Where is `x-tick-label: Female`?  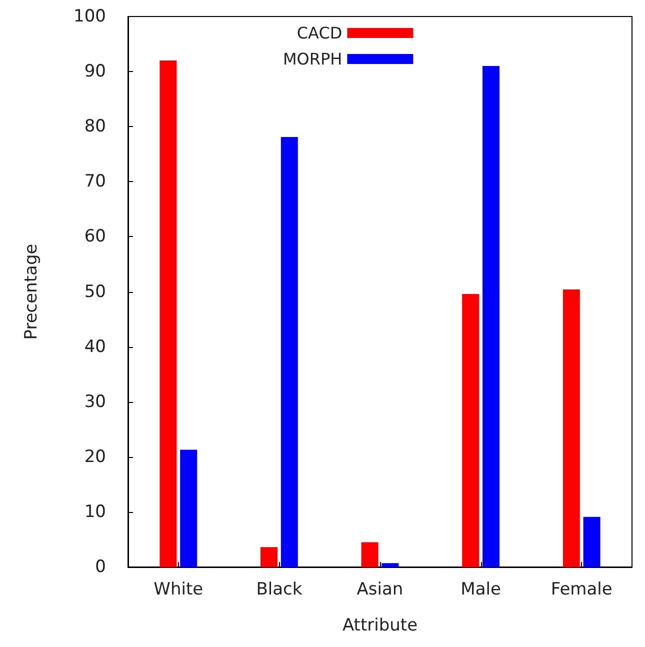 x-tick-label: Female is located at coordinates (581, 590).